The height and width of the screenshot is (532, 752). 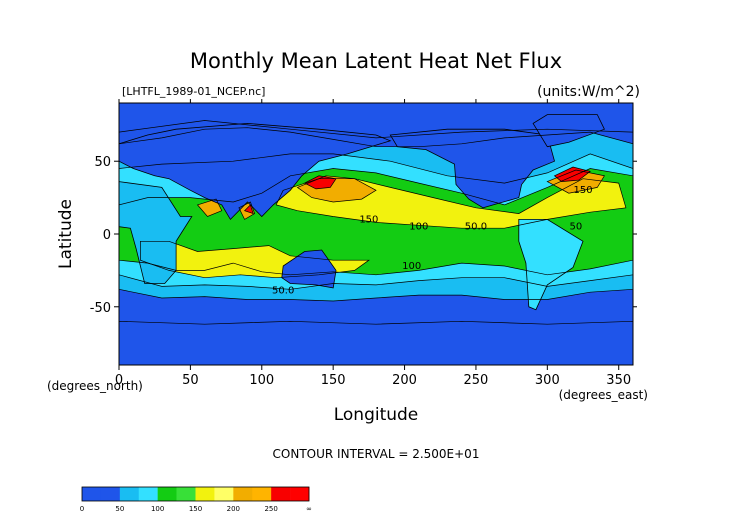 What do you see at coordinates (193, 91) in the screenshot?
I see `dataset-label: [LHTFL_1989-01_NCEP.nc]` at bounding box center [193, 91].